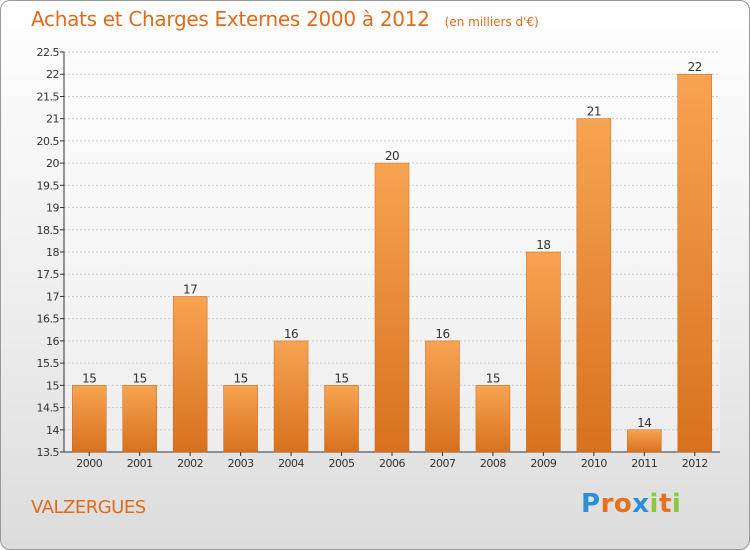 The height and width of the screenshot is (550, 750). I want to click on y-tick-label: 17.5, so click(48, 274).